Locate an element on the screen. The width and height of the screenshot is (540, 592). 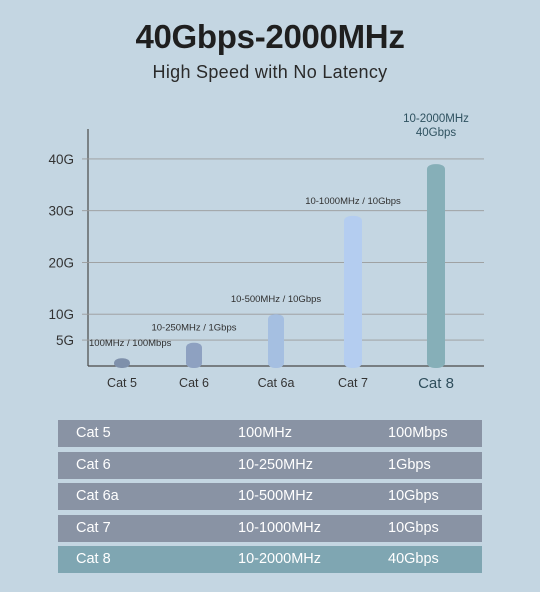
table-row: Cat 6a 10-500MHz 10Gbps is located at coordinates (270, 496).